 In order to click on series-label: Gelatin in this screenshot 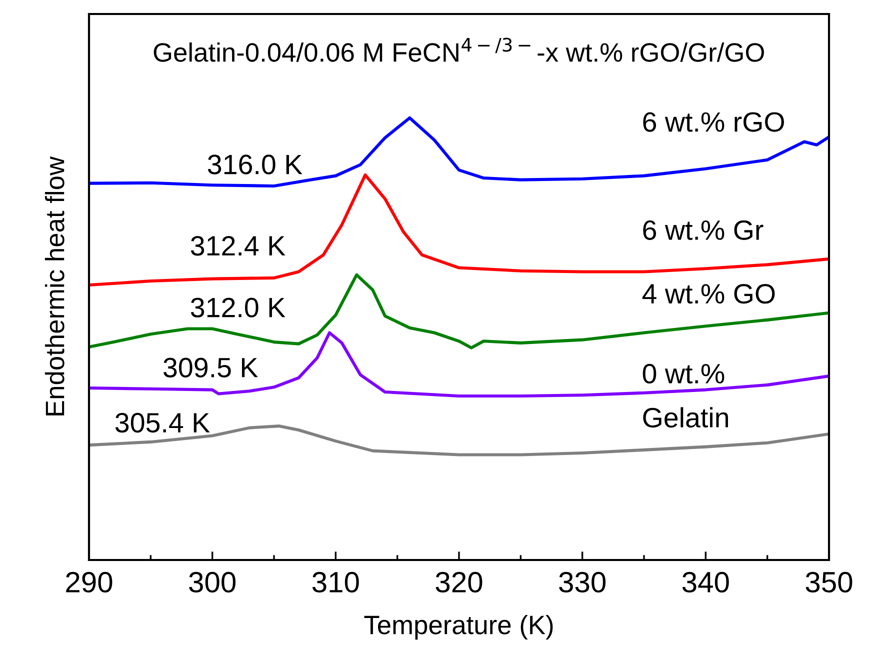, I will do `click(685, 417)`.